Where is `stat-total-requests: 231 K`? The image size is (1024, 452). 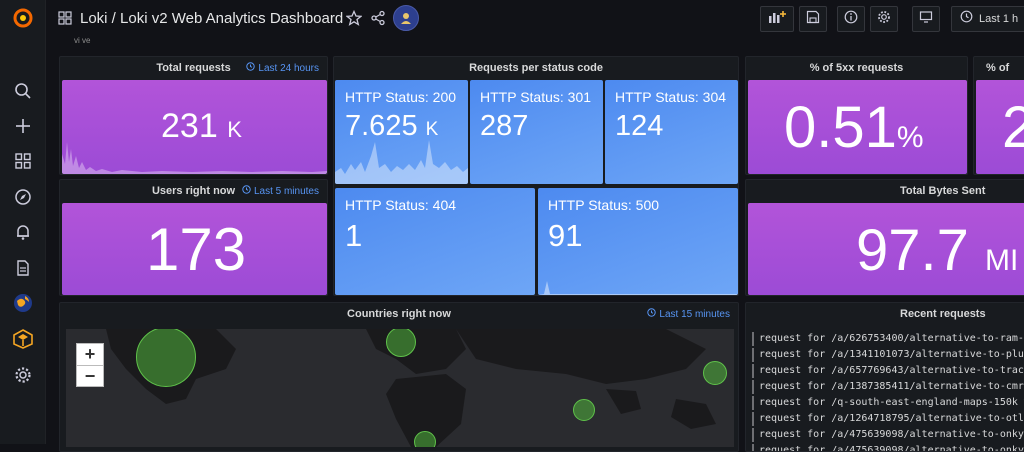
stat-total-requests: 231 K is located at coordinates (194, 127).